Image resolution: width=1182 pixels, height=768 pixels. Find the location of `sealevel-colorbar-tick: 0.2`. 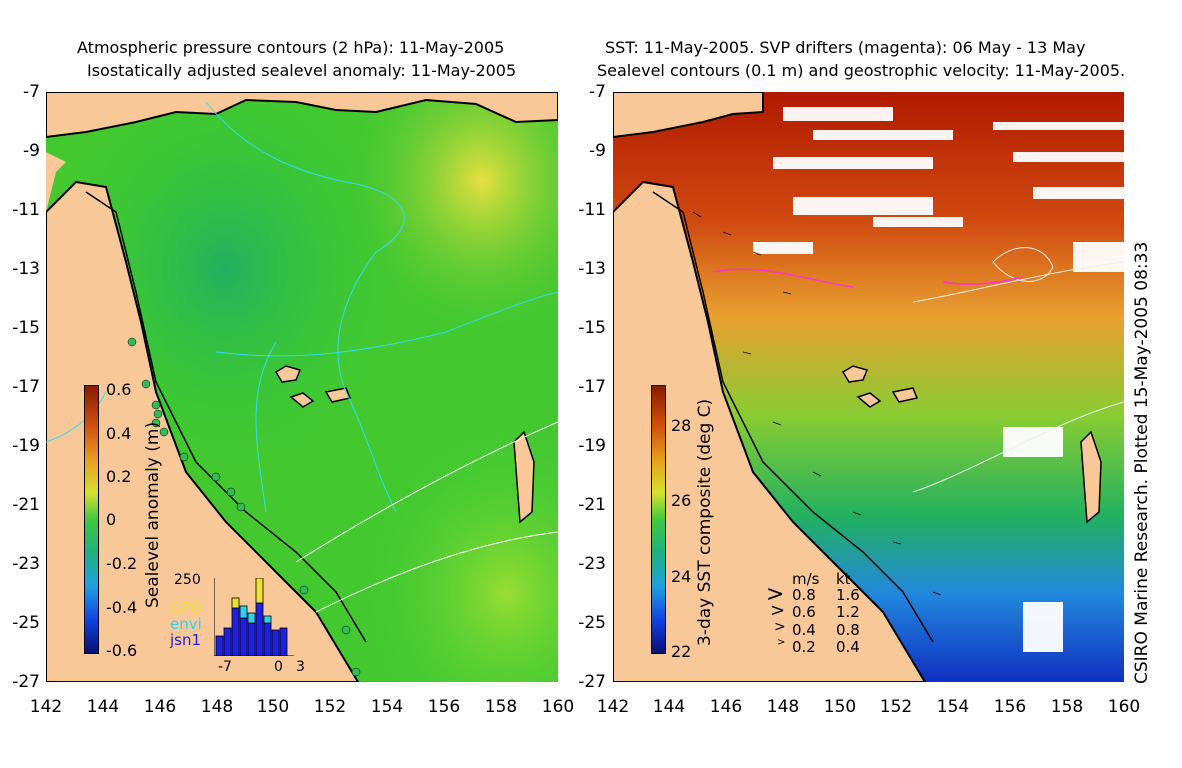

sealevel-colorbar-tick: 0.2 is located at coordinates (119, 476).